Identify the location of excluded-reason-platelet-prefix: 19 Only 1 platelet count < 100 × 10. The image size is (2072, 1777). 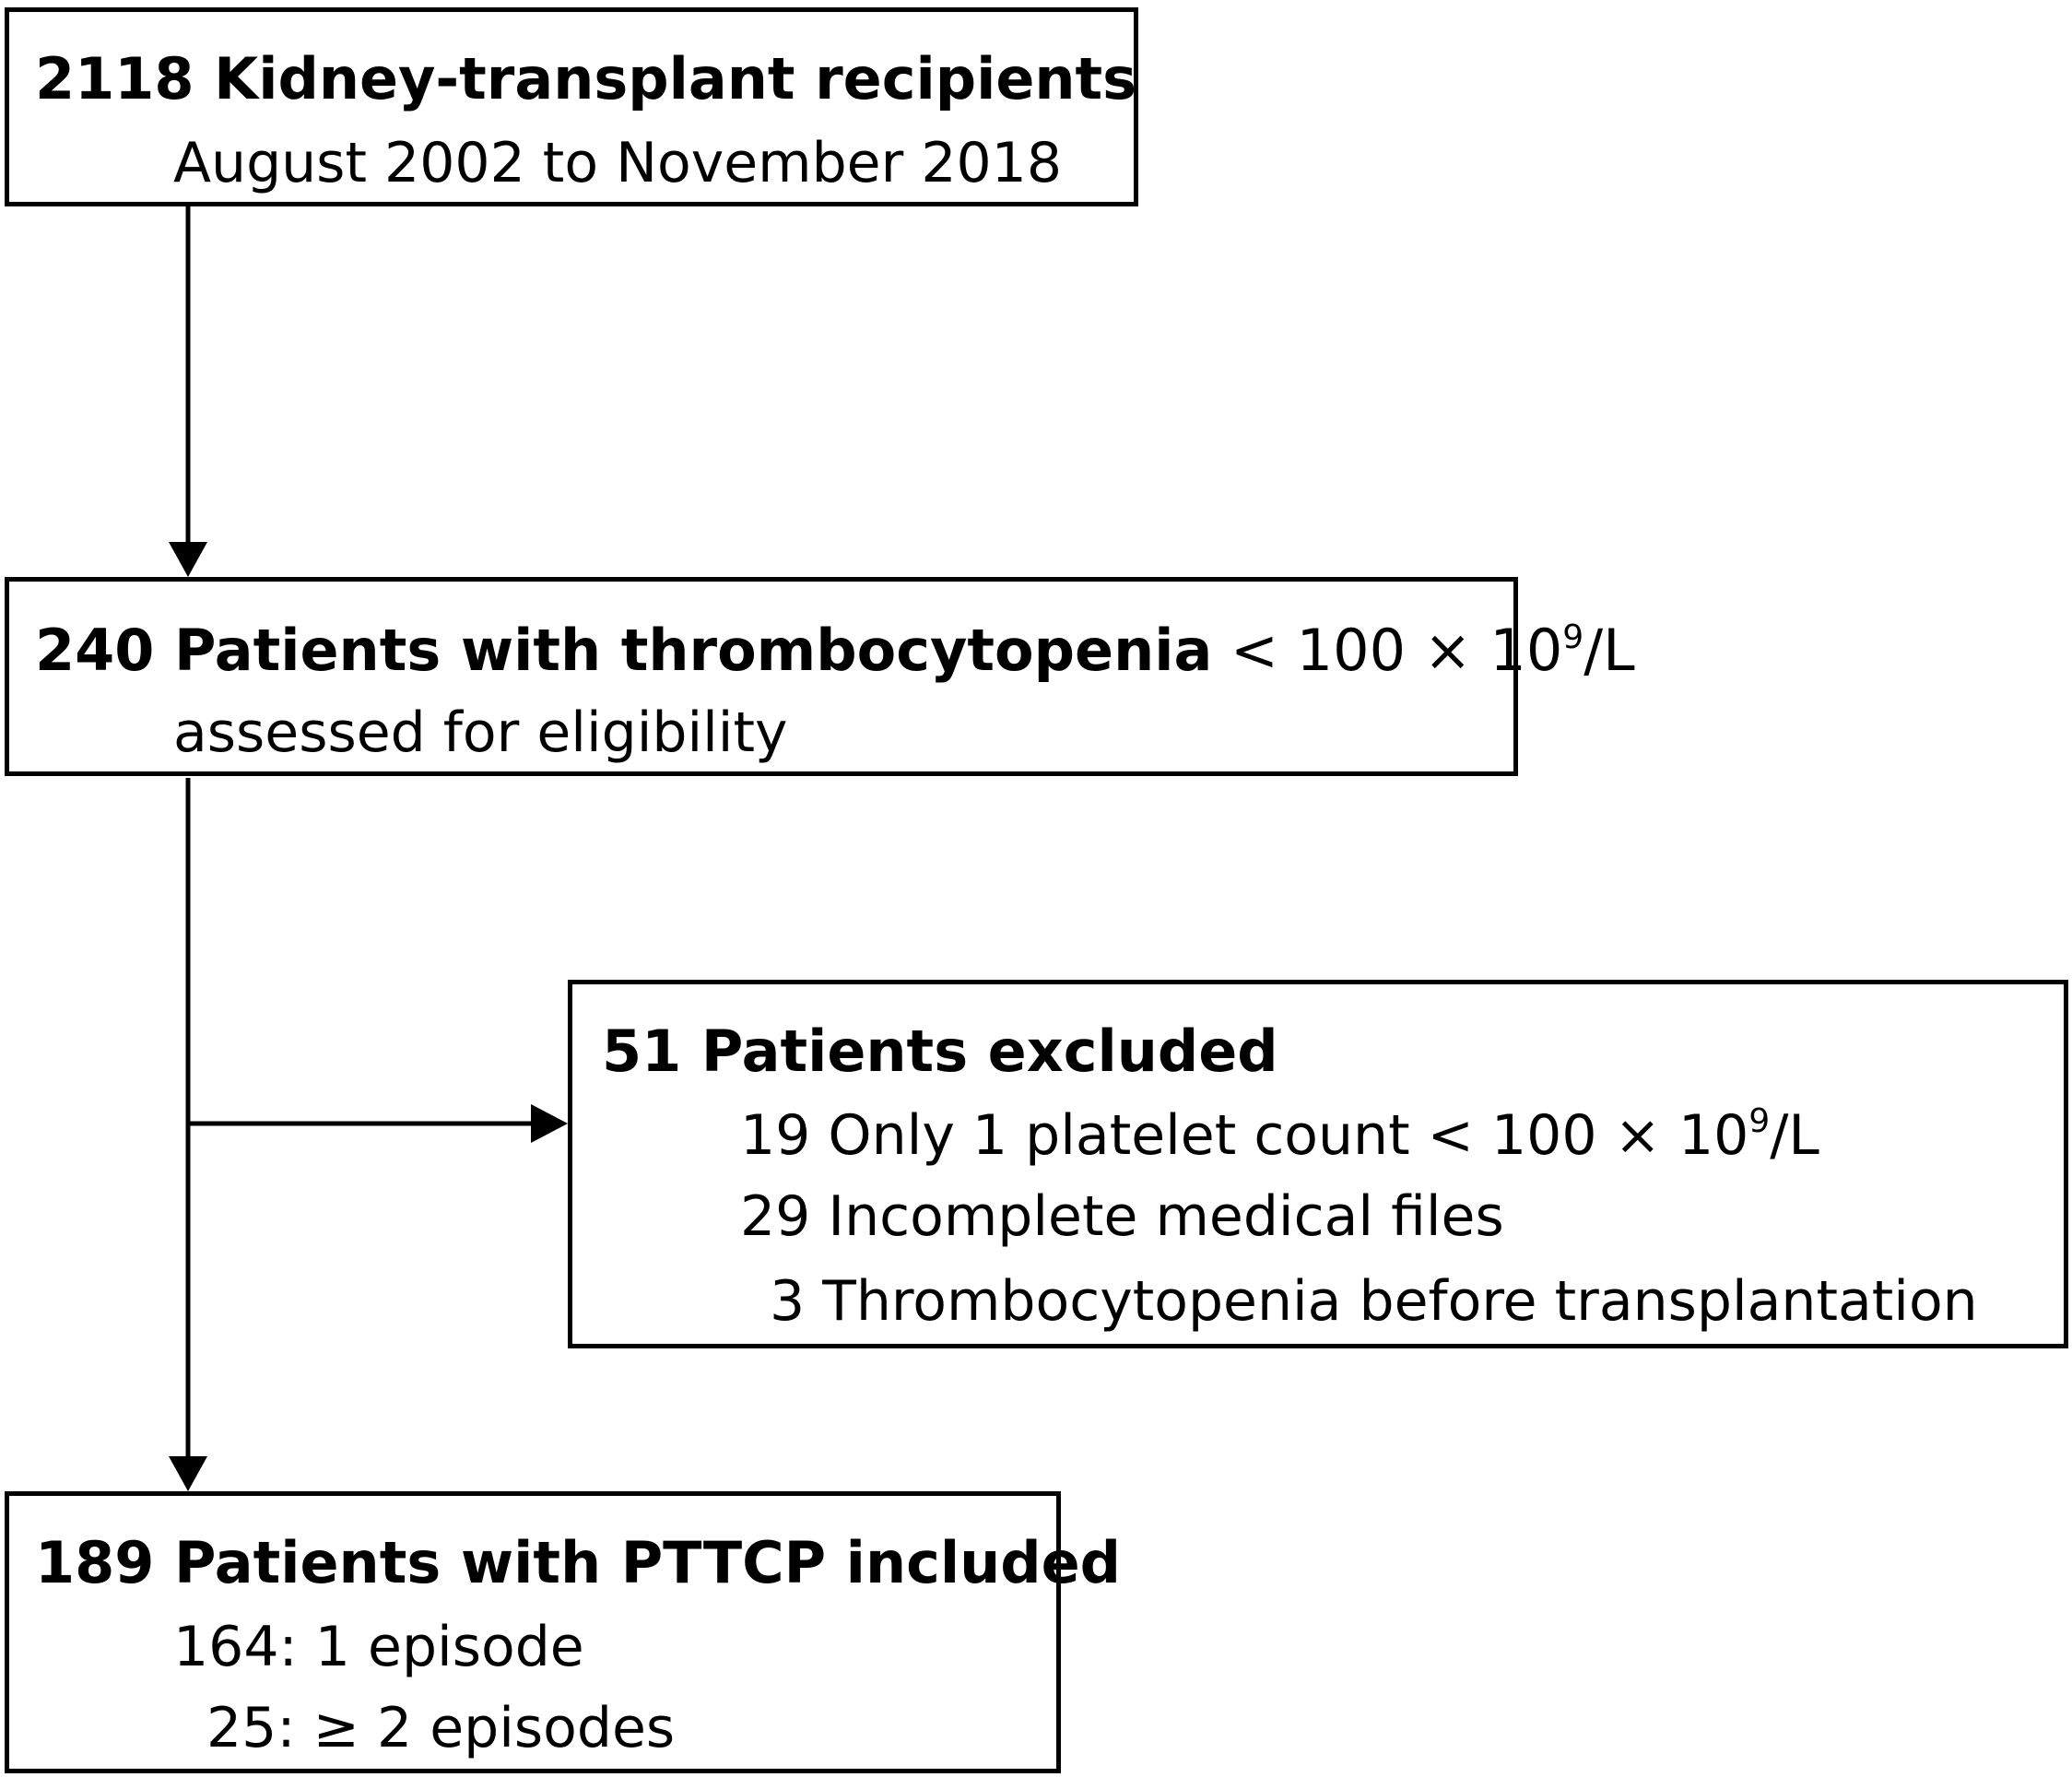
(1245, 1135).